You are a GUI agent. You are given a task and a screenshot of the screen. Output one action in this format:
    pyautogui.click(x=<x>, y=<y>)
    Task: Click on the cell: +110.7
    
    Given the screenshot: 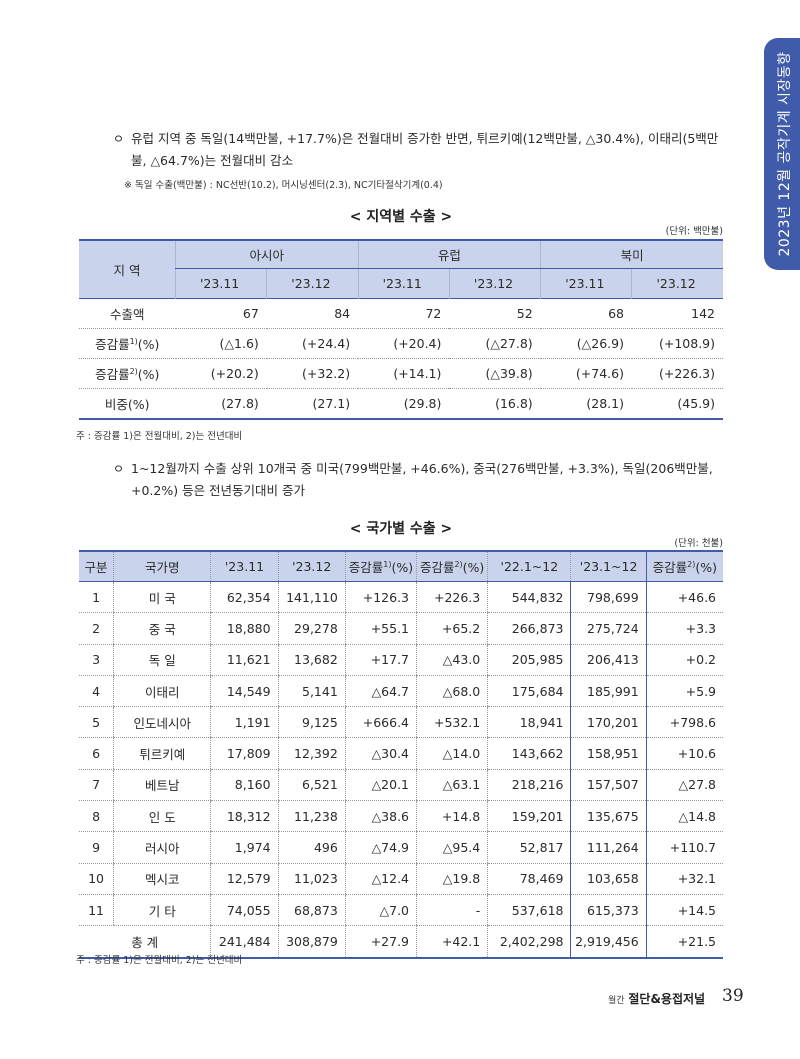 What is the action you would take?
    pyautogui.click(x=684, y=847)
    